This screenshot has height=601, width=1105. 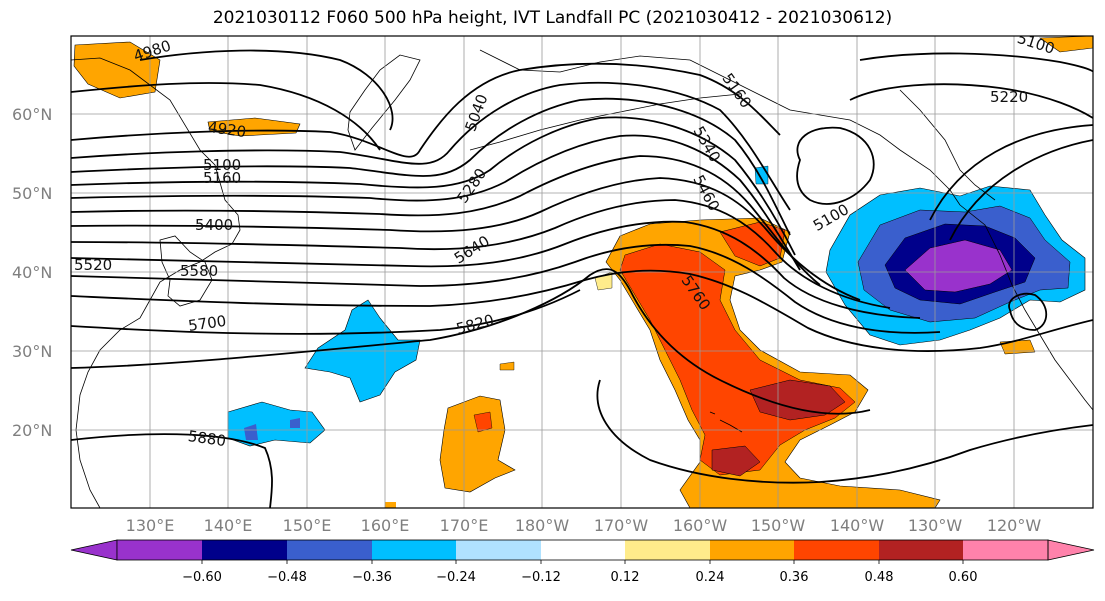 What do you see at coordinates (710, 577) in the screenshot?
I see `colorbar-tick: 0.24` at bounding box center [710, 577].